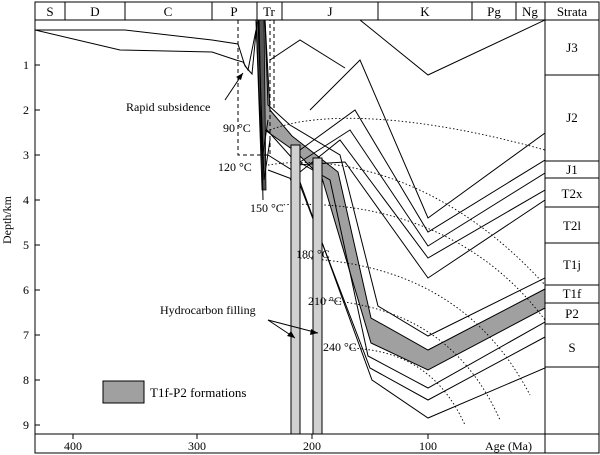 The width and height of the screenshot is (600, 455). Describe the element at coordinates (233, 11) in the screenshot. I see `period-label-p: P` at that location.